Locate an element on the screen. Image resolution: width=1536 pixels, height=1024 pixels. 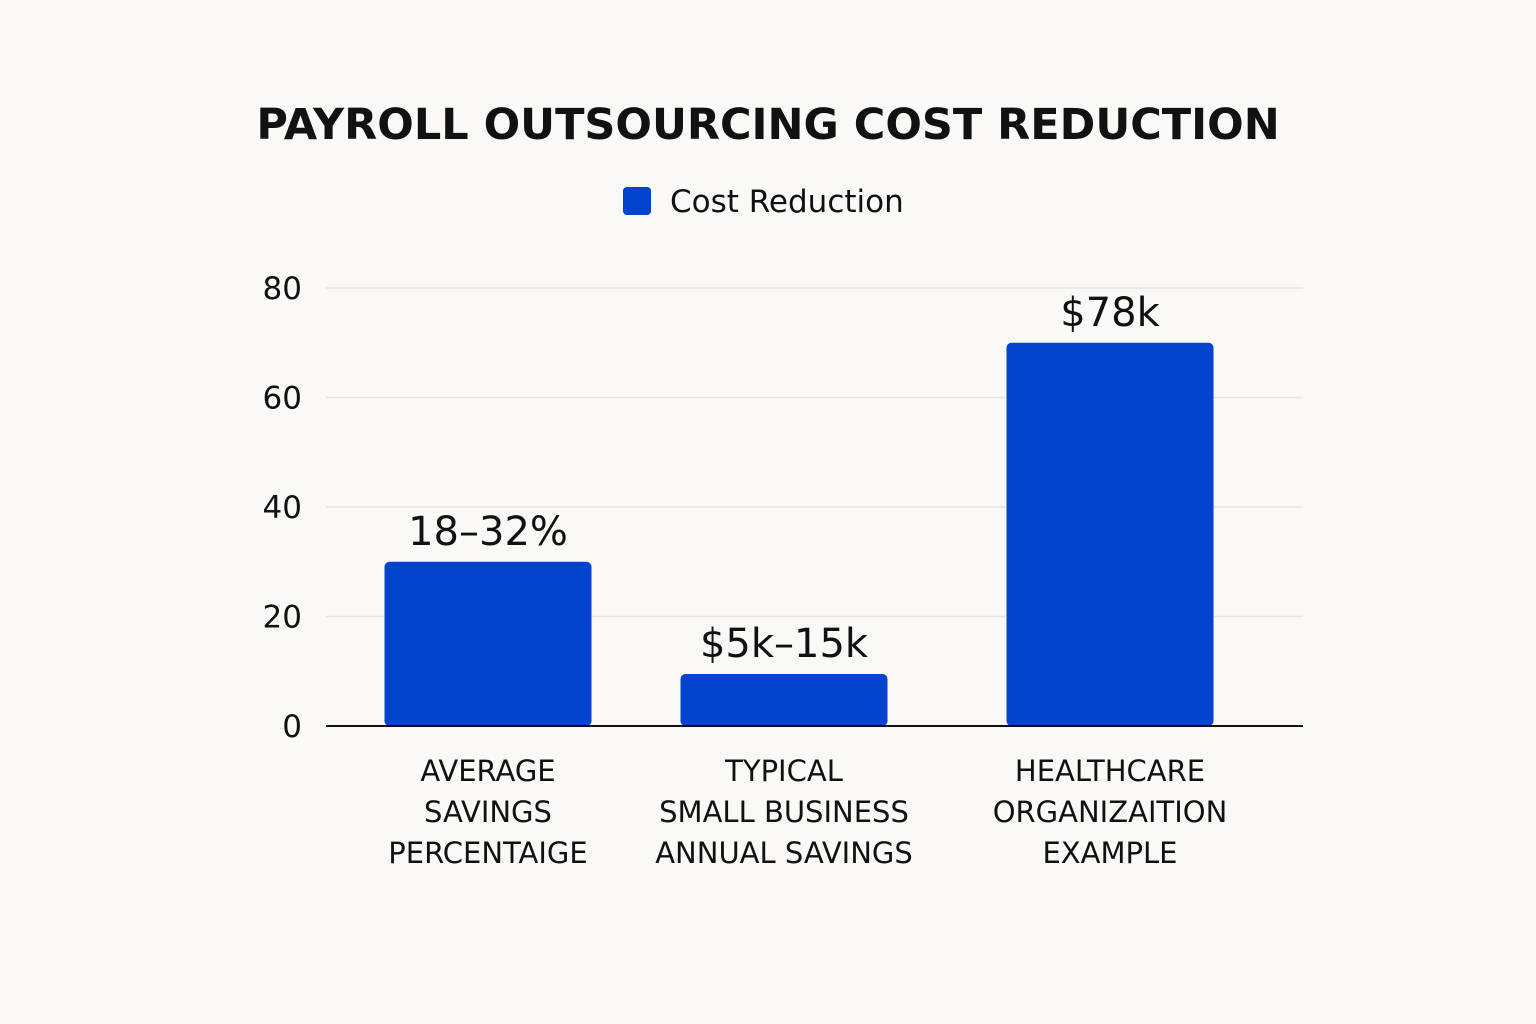
y-tick-label: 20 is located at coordinates (282, 618).